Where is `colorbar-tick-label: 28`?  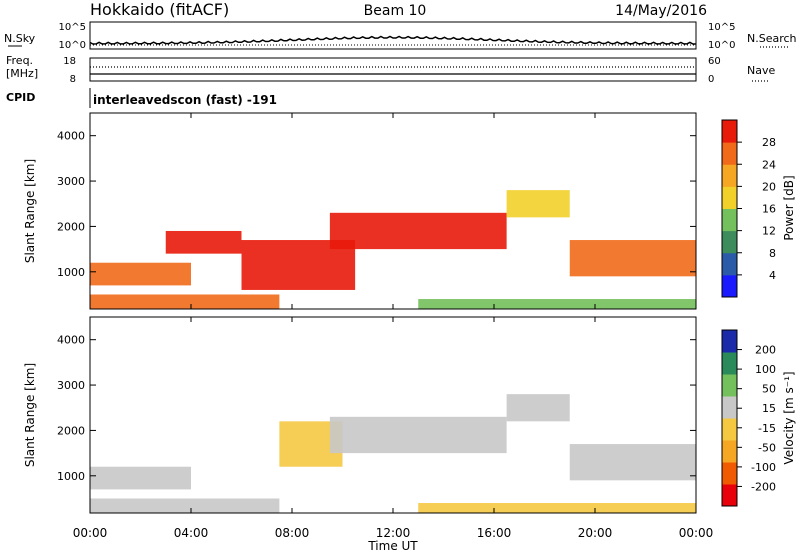 colorbar-tick-label: 28 is located at coordinates (769, 142).